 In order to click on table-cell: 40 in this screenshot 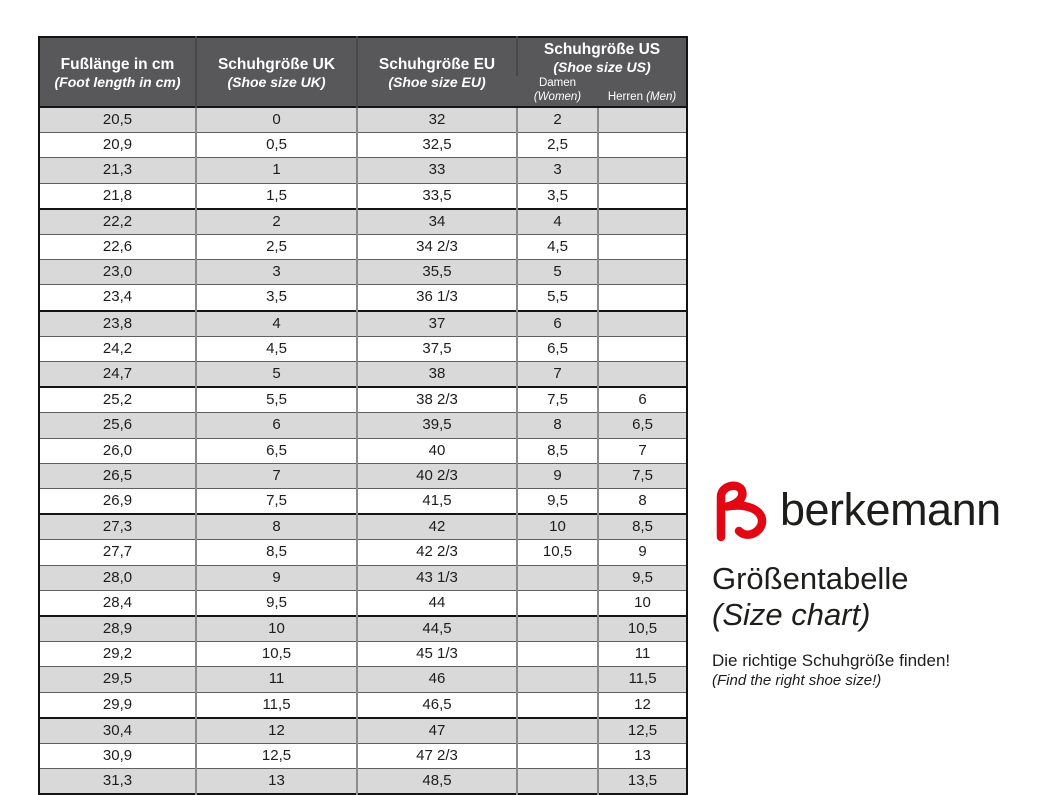, I will do `click(436, 450)`.